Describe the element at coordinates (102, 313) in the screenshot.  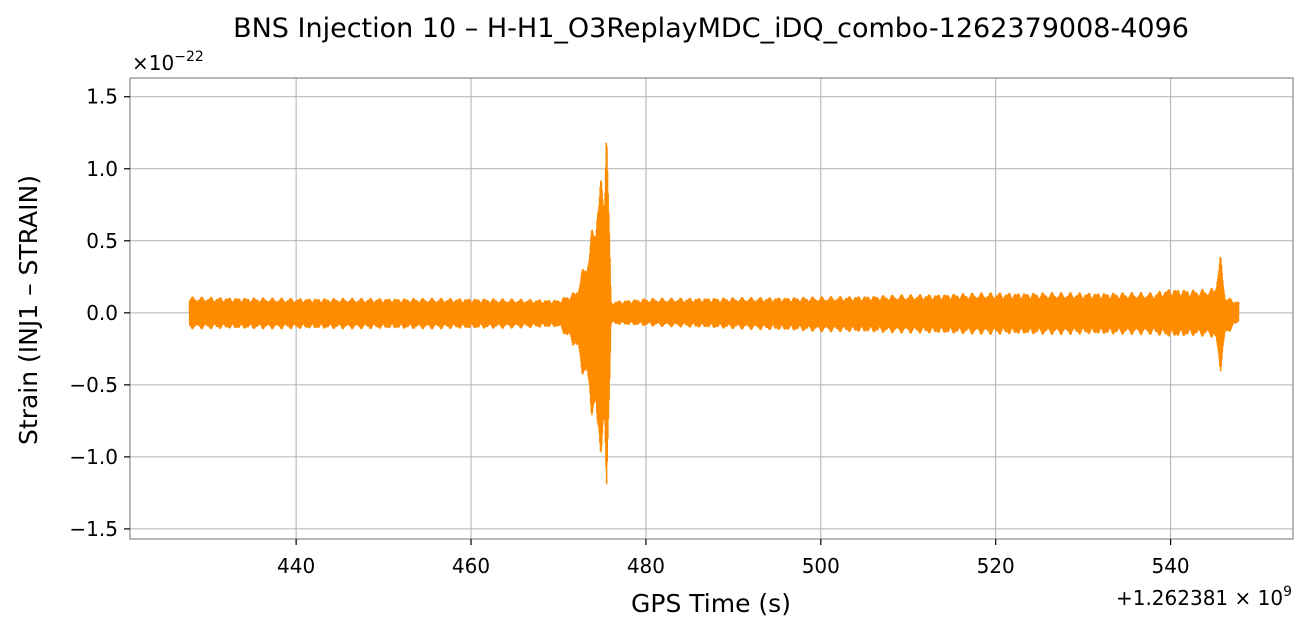
I see `y-tick-label: 0.0` at that location.